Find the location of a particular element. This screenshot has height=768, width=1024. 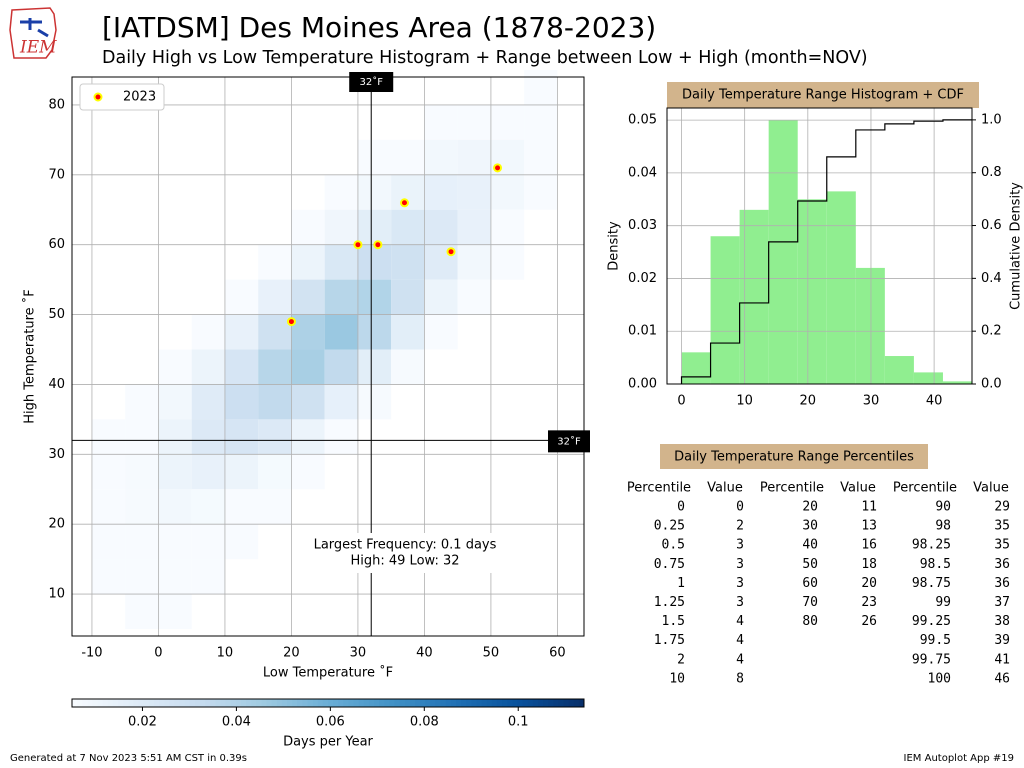

title: [IATDSM] Des Moines Area (1878-2023) is located at coordinates (379, 27).